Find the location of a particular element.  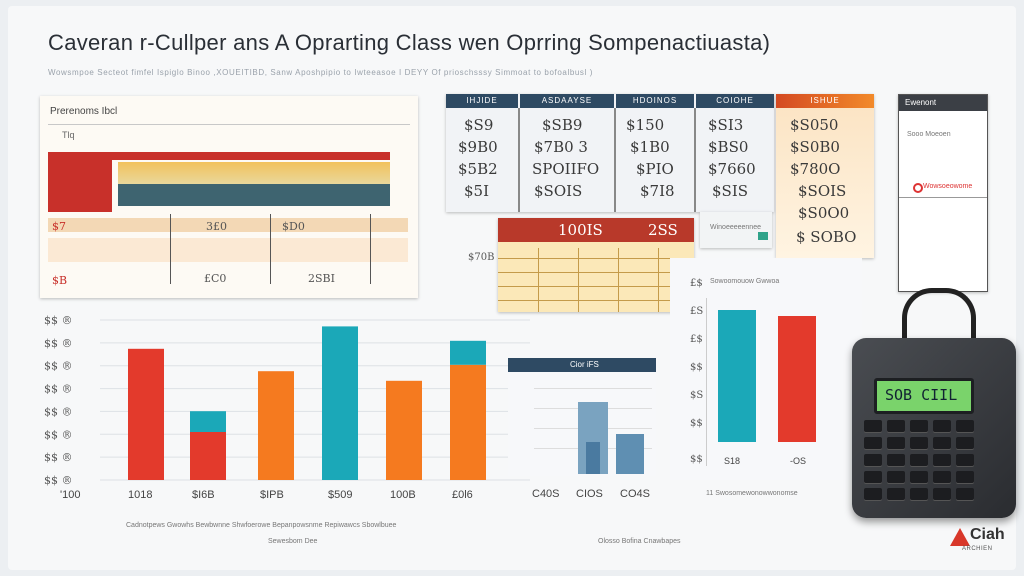

price-header-4: COIOHE is located at coordinates (735, 101).